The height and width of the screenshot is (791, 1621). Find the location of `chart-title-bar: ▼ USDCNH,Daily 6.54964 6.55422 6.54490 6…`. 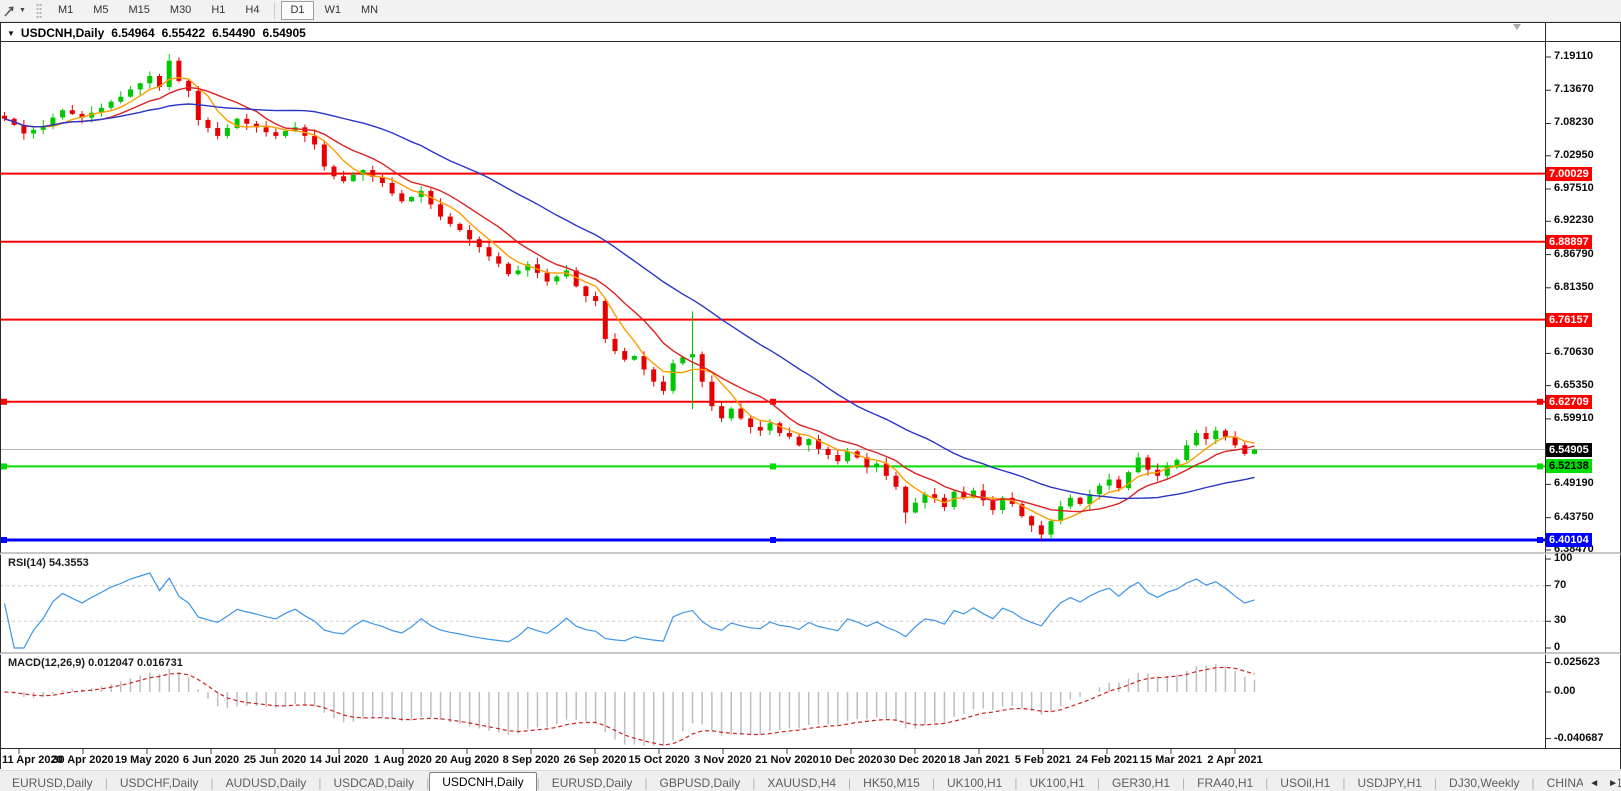

chart-title-bar: ▼ USDCNH,Daily 6.54964 6.55422 6.54490 6… is located at coordinates (156, 33).